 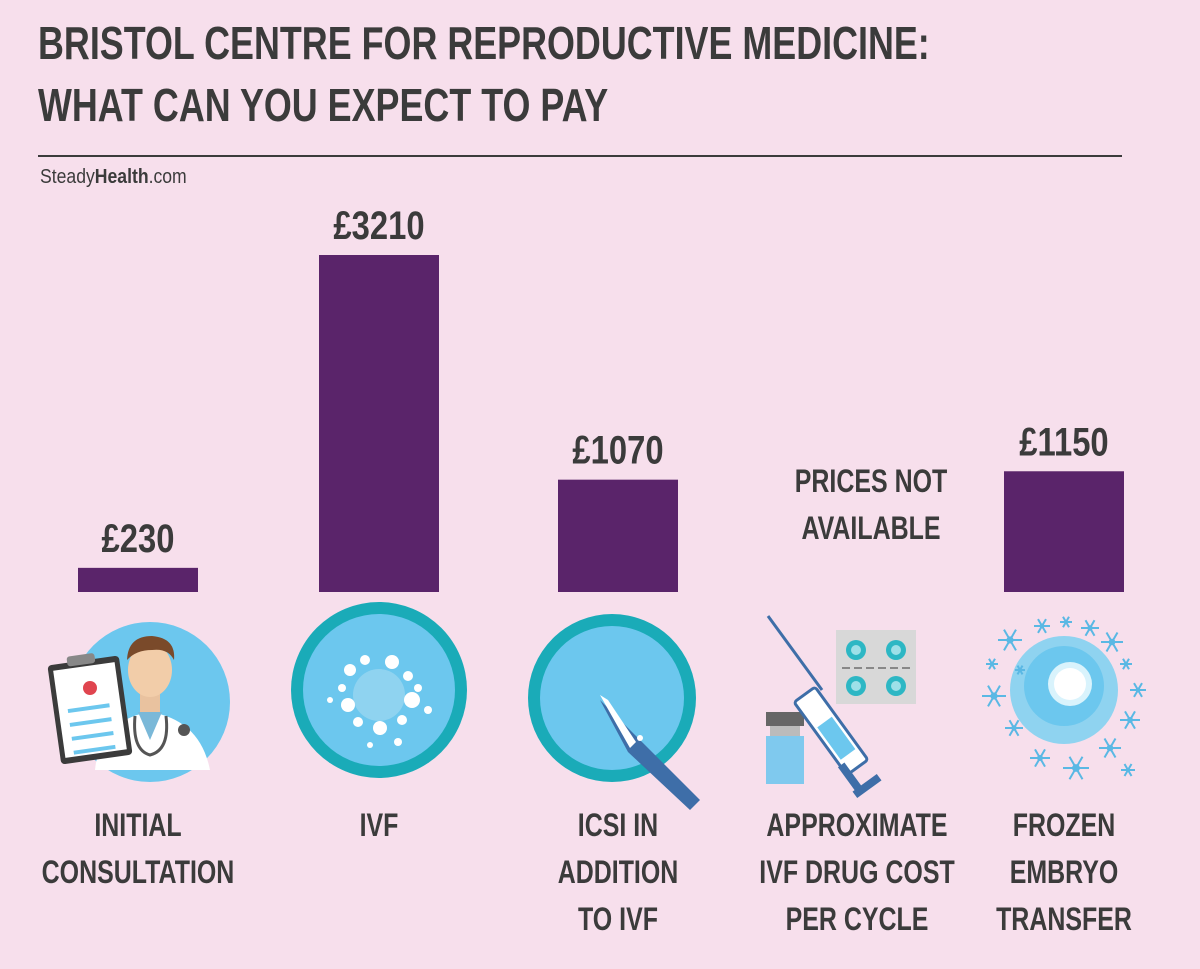 I want to click on category-label: CONSULTATION, so click(x=138, y=873).